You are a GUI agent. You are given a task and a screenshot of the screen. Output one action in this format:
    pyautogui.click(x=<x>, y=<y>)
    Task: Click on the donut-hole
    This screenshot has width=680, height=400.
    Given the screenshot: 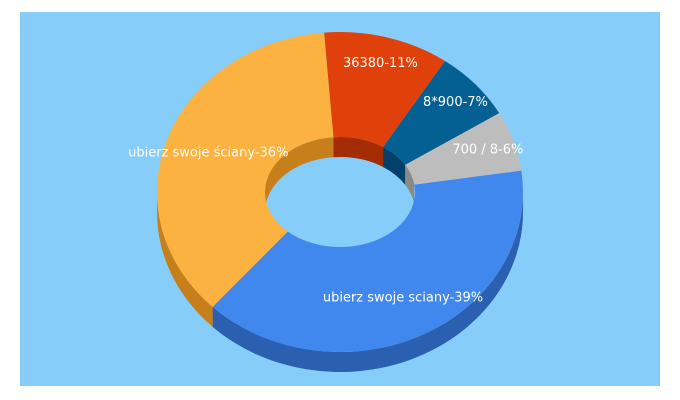 What is the action you would take?
    pyautogui.click(x=340, y=174)
    